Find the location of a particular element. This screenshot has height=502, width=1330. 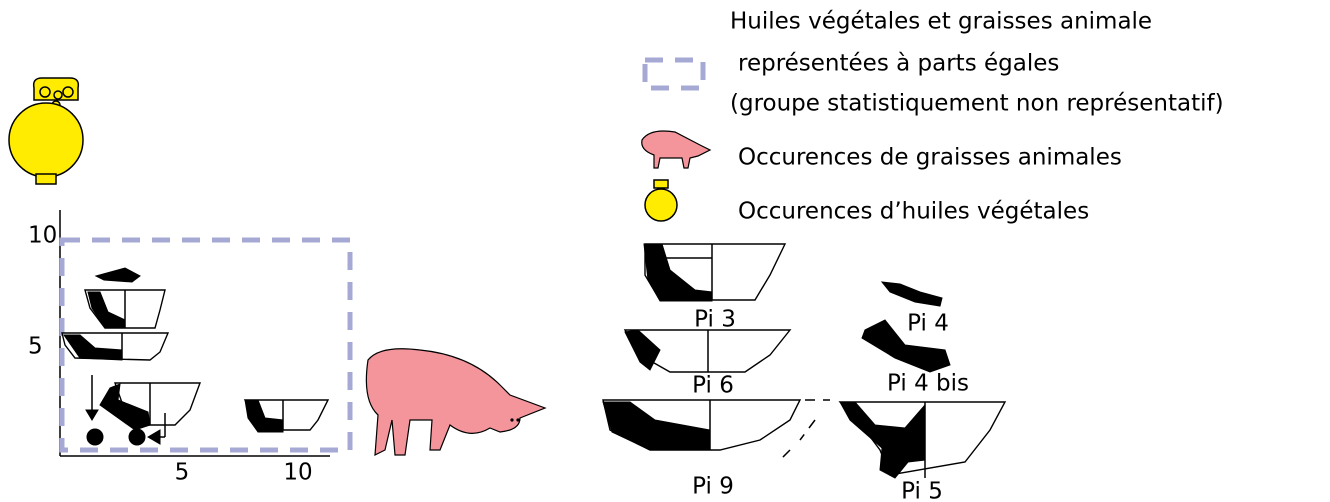

x-tick-label: 10 is located at coordinates (297, 473).